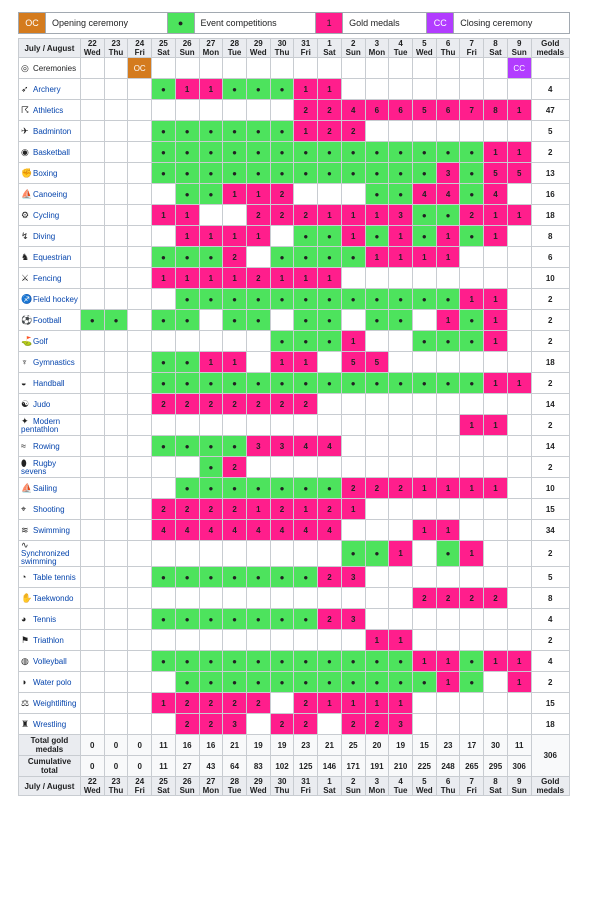 This screenshot has height=900, width=591. Describe the element at coordinates (49, 661) in the screenshot. I see `sport-name-volleyball: ◍ Volleyball` at that location.